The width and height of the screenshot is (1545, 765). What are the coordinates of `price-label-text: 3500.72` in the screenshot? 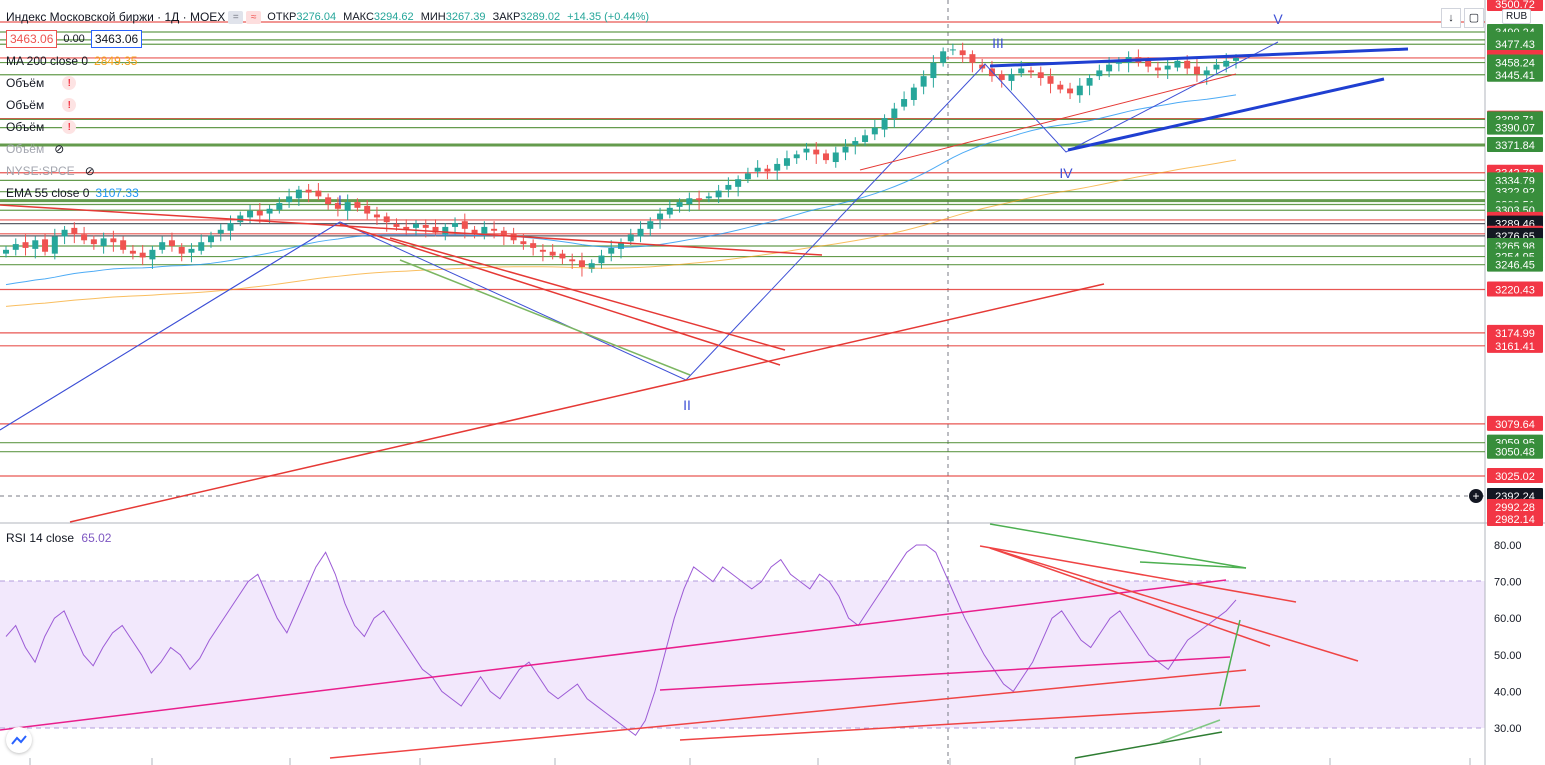 It's located at (1515, 5).